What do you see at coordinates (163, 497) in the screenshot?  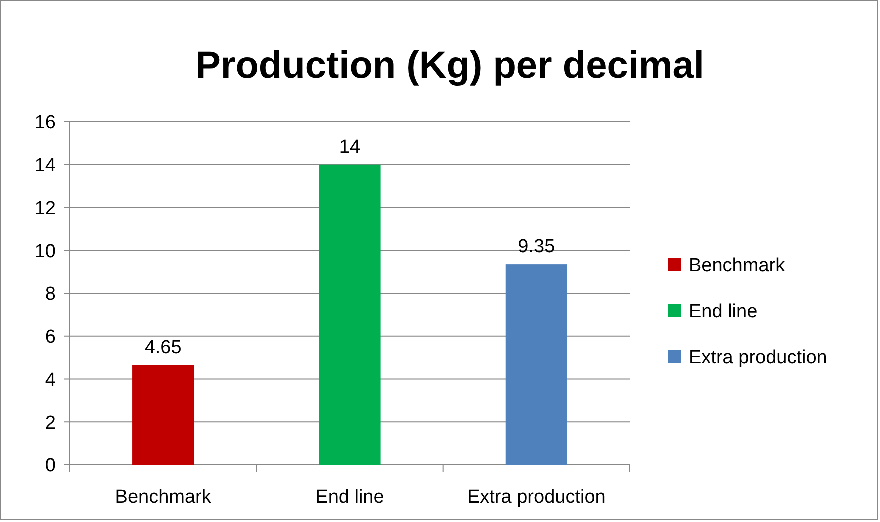 I see `x-tick-label: Benchmark` at bounding box center [163, 497].